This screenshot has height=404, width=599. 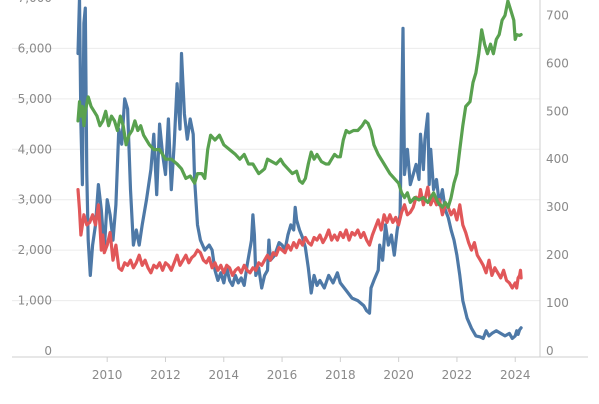 I want to click on right-y-tick-label: 200, so click(x=557, y=255).